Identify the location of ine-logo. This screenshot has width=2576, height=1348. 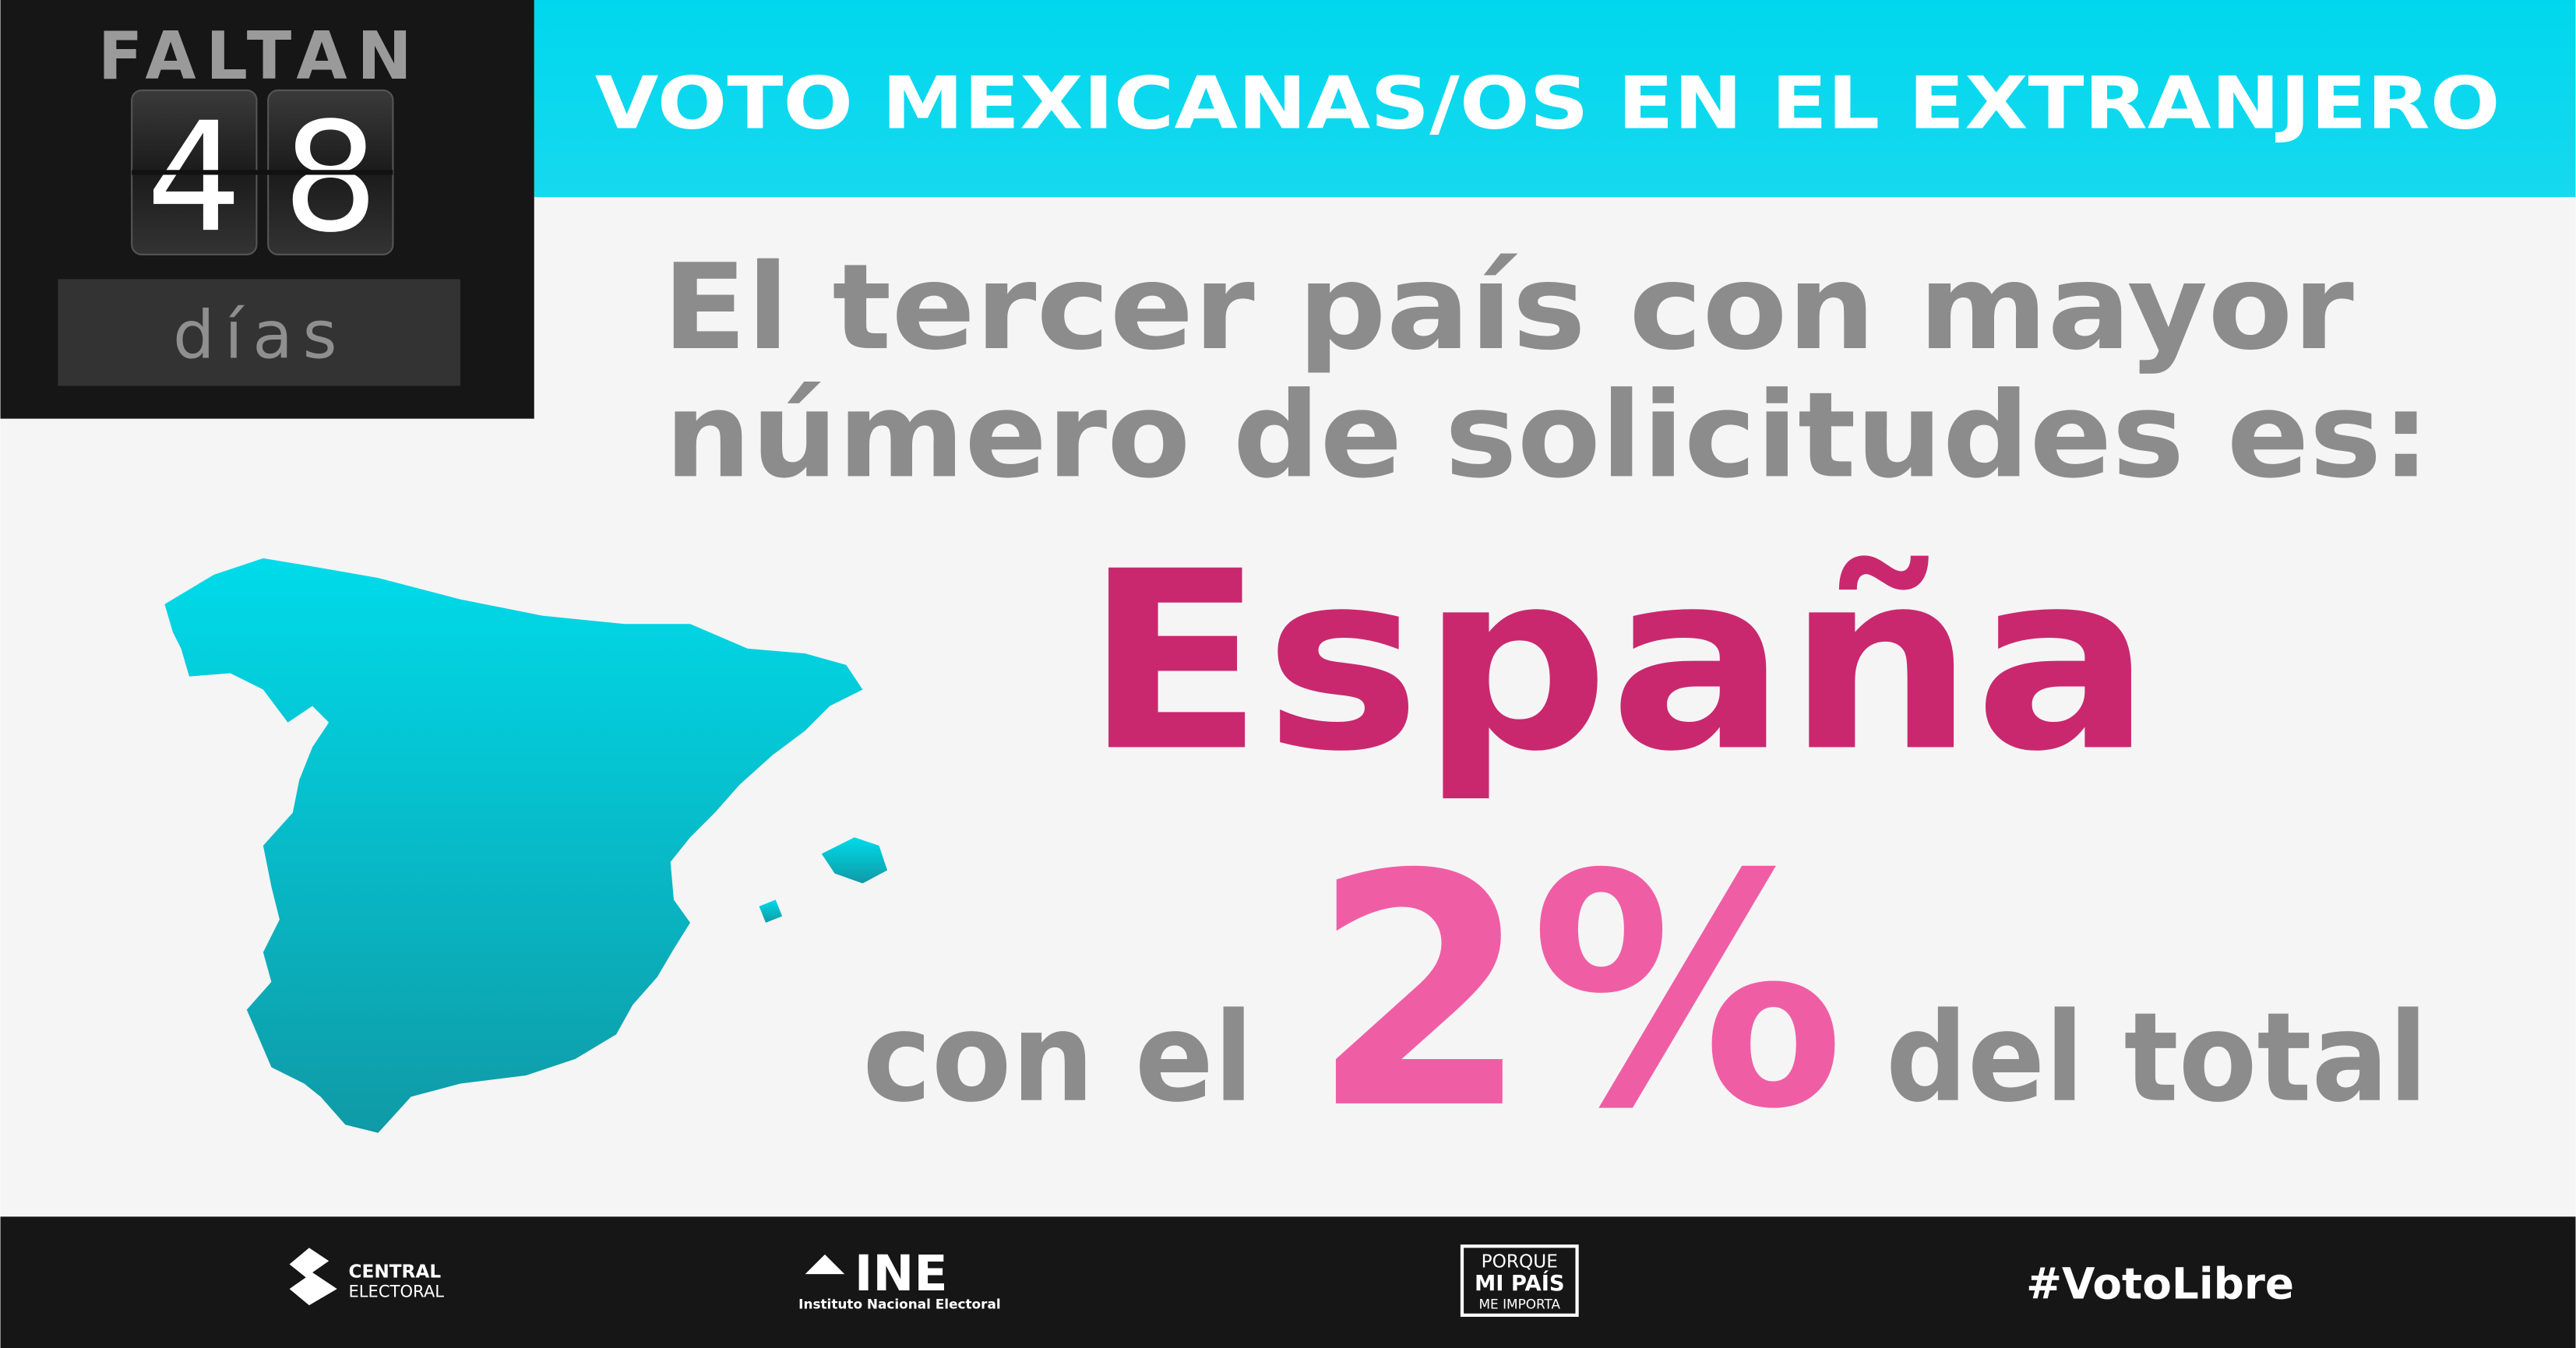
(825, 1264).